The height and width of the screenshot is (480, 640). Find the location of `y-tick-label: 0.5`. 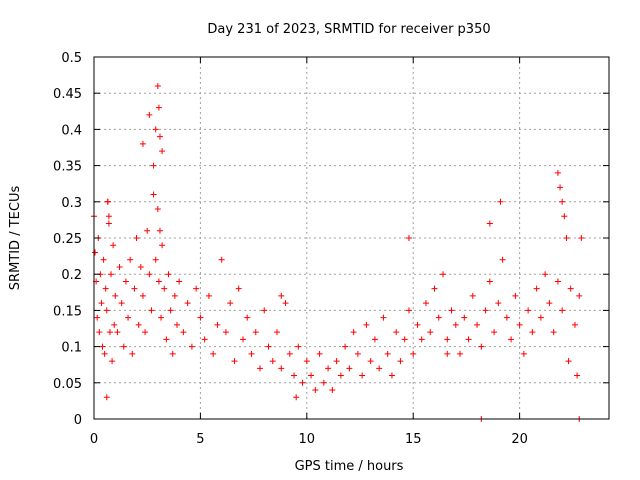

y-tick-label: 0.5 is located at coordinates (71, 58).